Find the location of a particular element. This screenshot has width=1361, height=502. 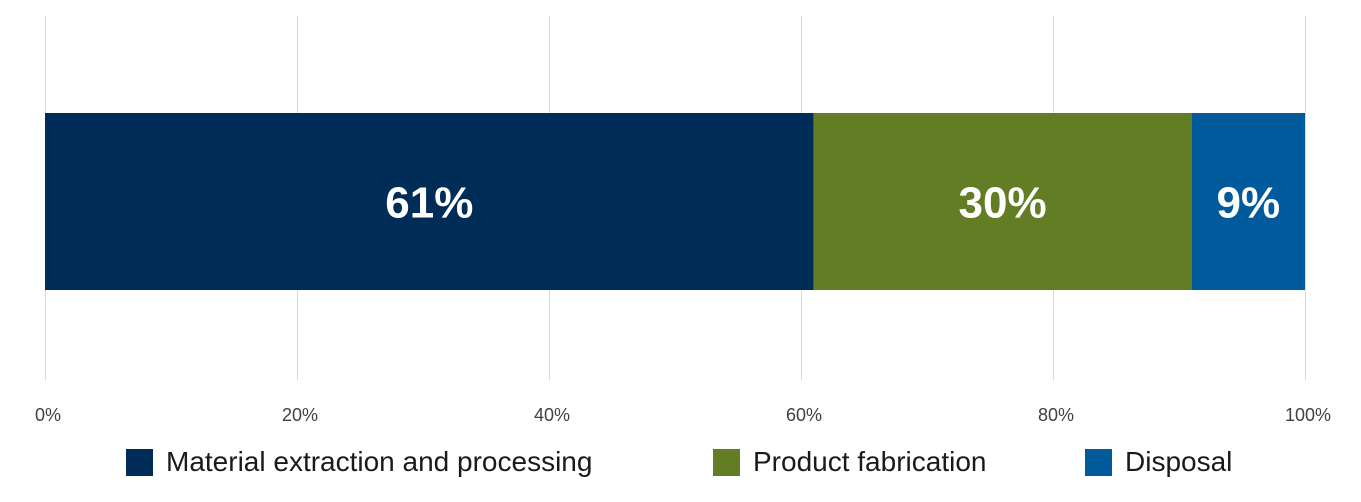

legend-label: Disposal is located at coordinates (1179, 461).